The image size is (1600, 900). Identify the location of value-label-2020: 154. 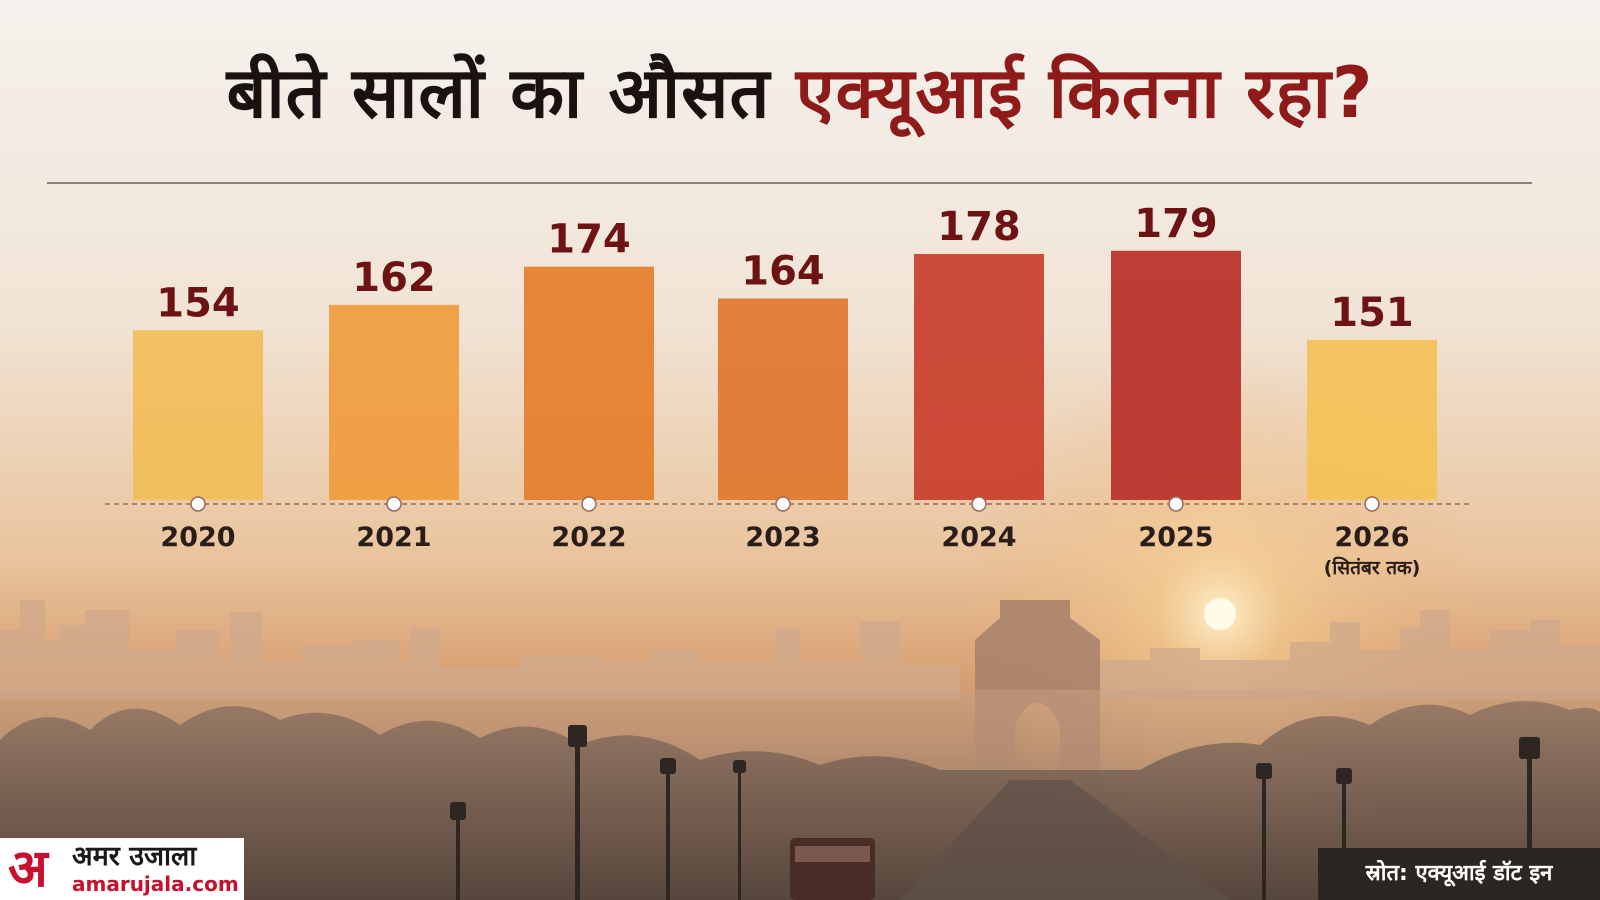
(198, 303).